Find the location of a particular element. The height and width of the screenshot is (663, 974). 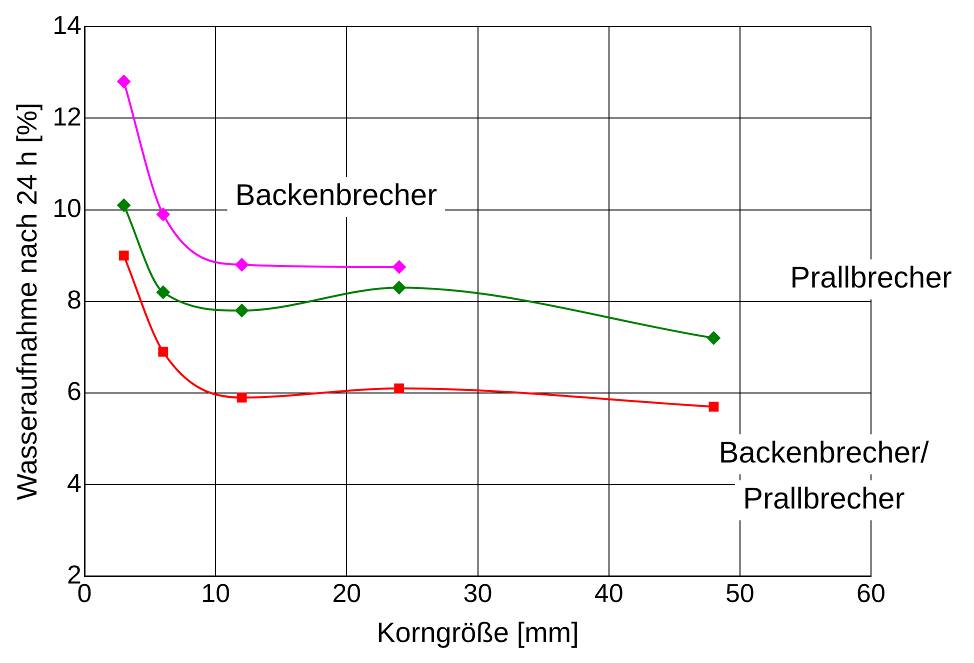

y-tick-label: 10 is located at coordinates (67, 207).